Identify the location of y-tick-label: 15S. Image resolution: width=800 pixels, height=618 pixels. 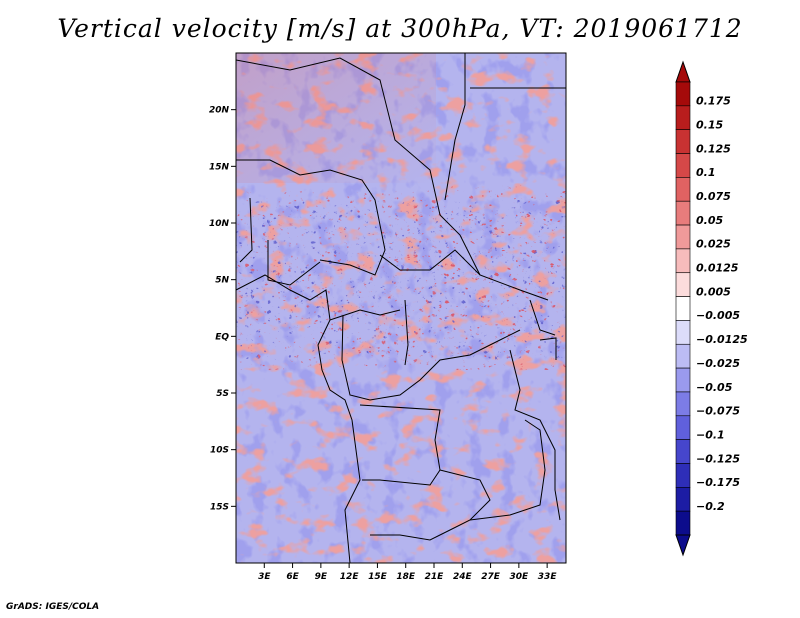
(219, 507).